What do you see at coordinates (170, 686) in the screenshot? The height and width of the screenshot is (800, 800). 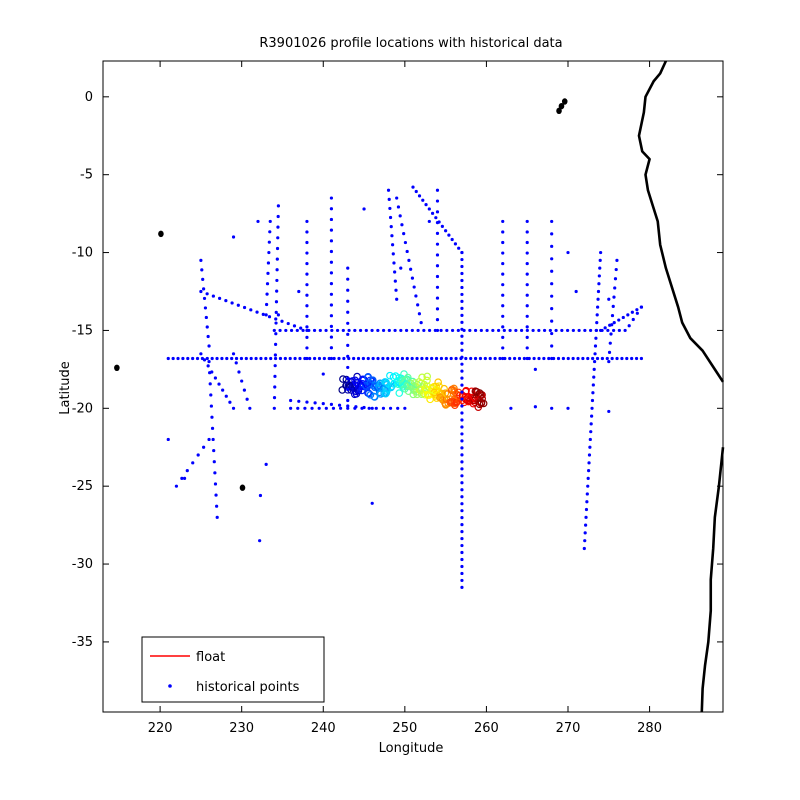 I see `legend-historical-swatch` at bounding box center [170, 686].